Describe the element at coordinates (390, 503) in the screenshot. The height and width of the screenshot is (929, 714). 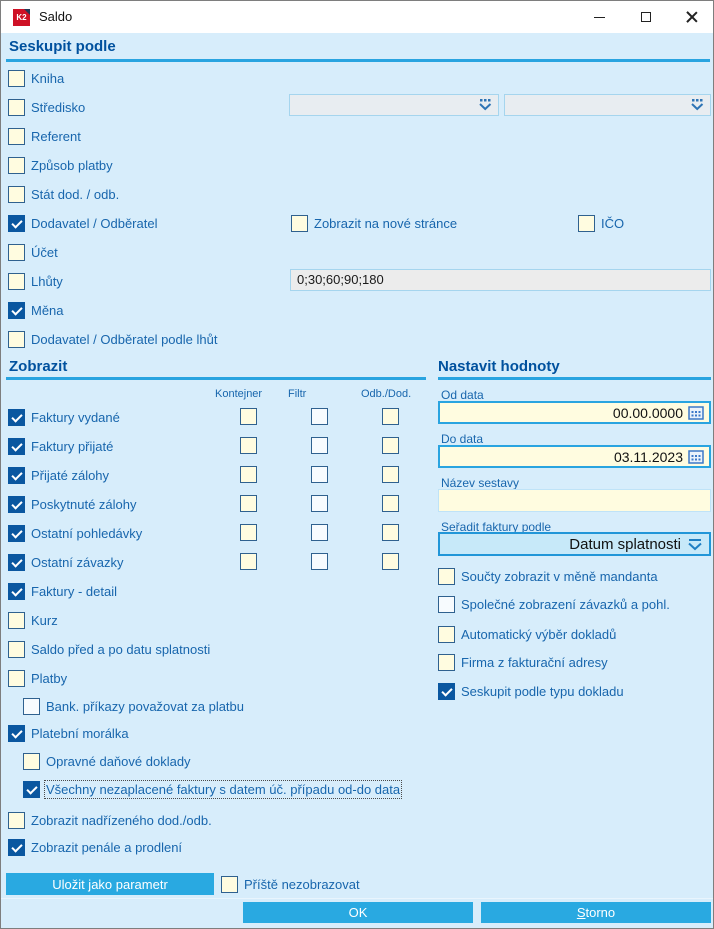
I see `odbdod-checkbox-poskytnute-zalohy` at that location.